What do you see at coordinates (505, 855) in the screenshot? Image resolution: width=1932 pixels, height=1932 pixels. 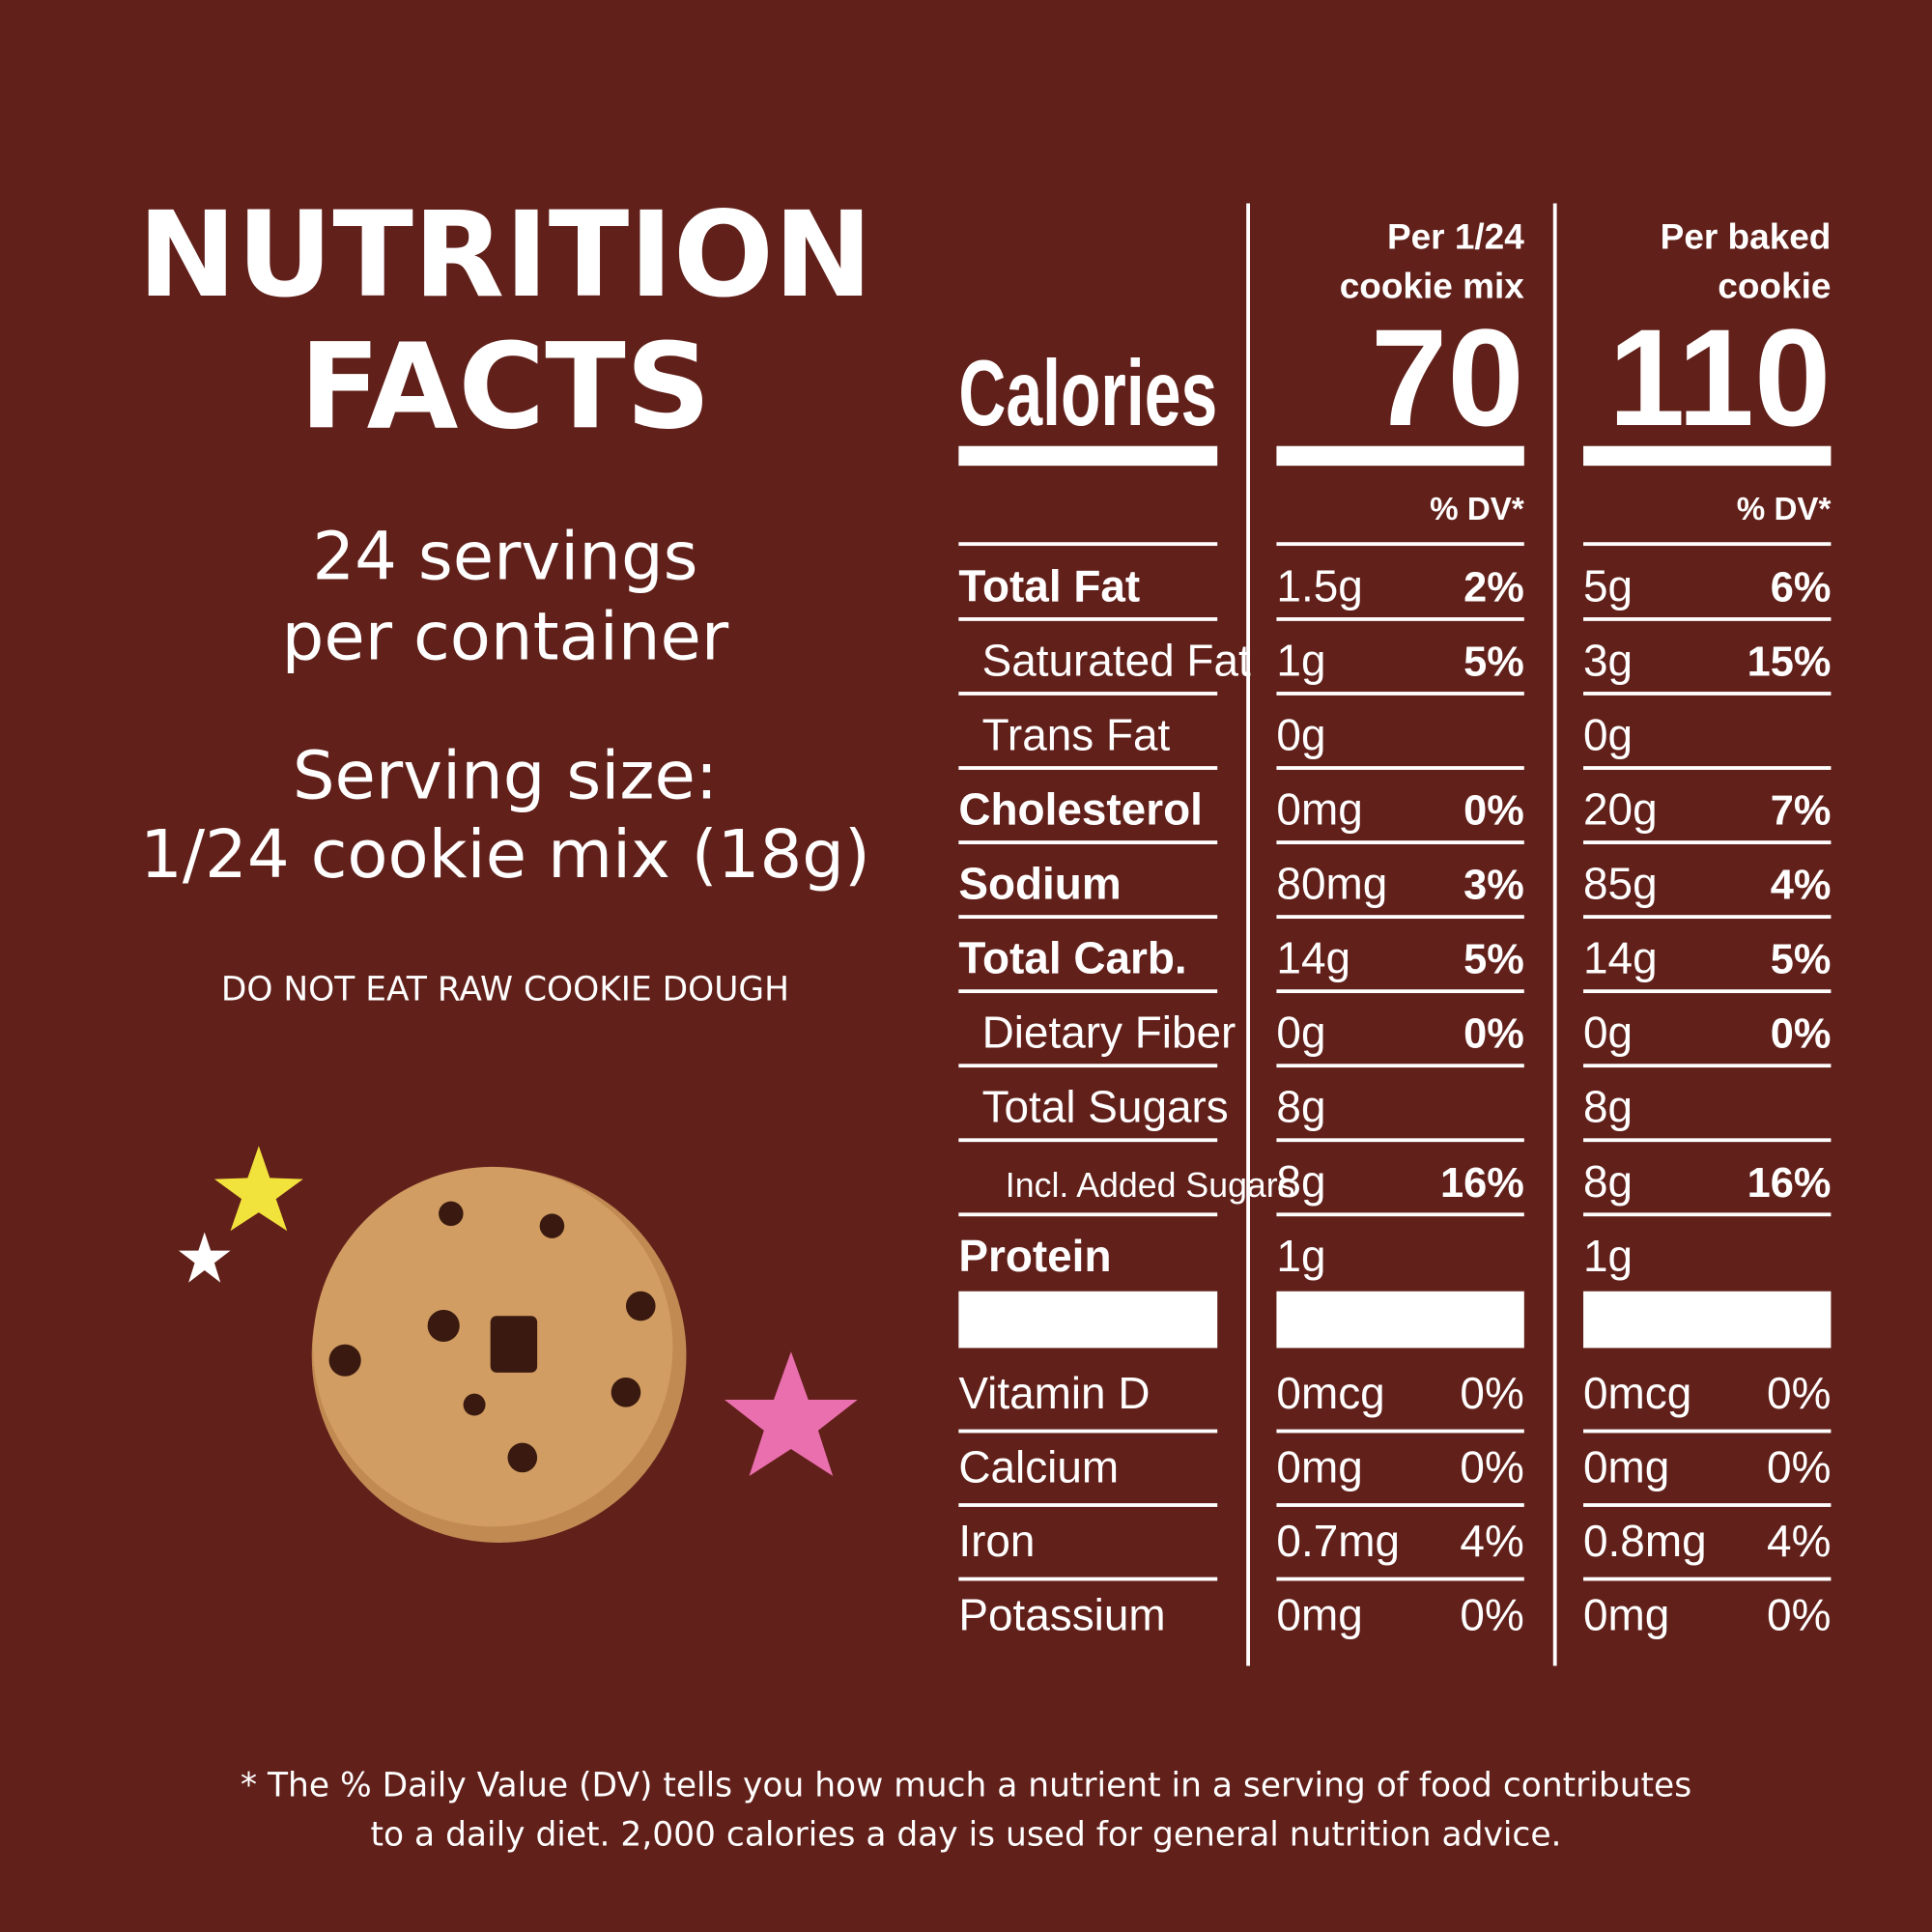 I see `serving-size: 1/24 cookie mix (18g)` at bounding box center [505, 855].